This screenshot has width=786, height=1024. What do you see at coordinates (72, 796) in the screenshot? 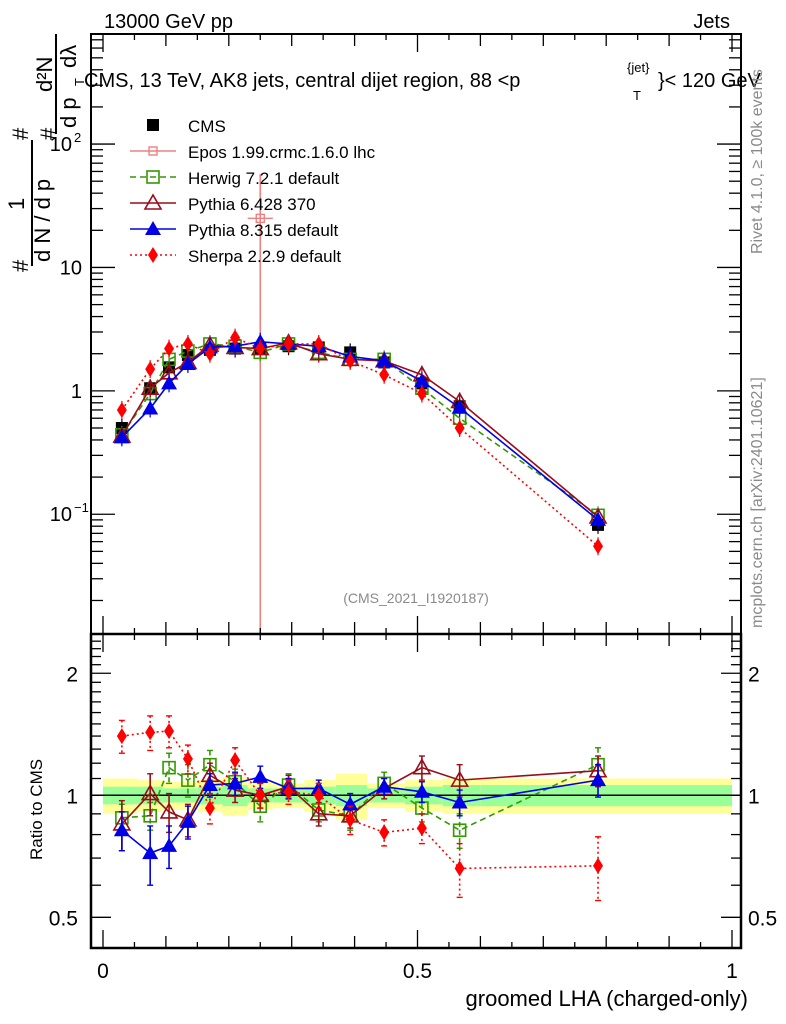
I see `ratio-ytick-label-left: 1` at bounding box center [72, 796].